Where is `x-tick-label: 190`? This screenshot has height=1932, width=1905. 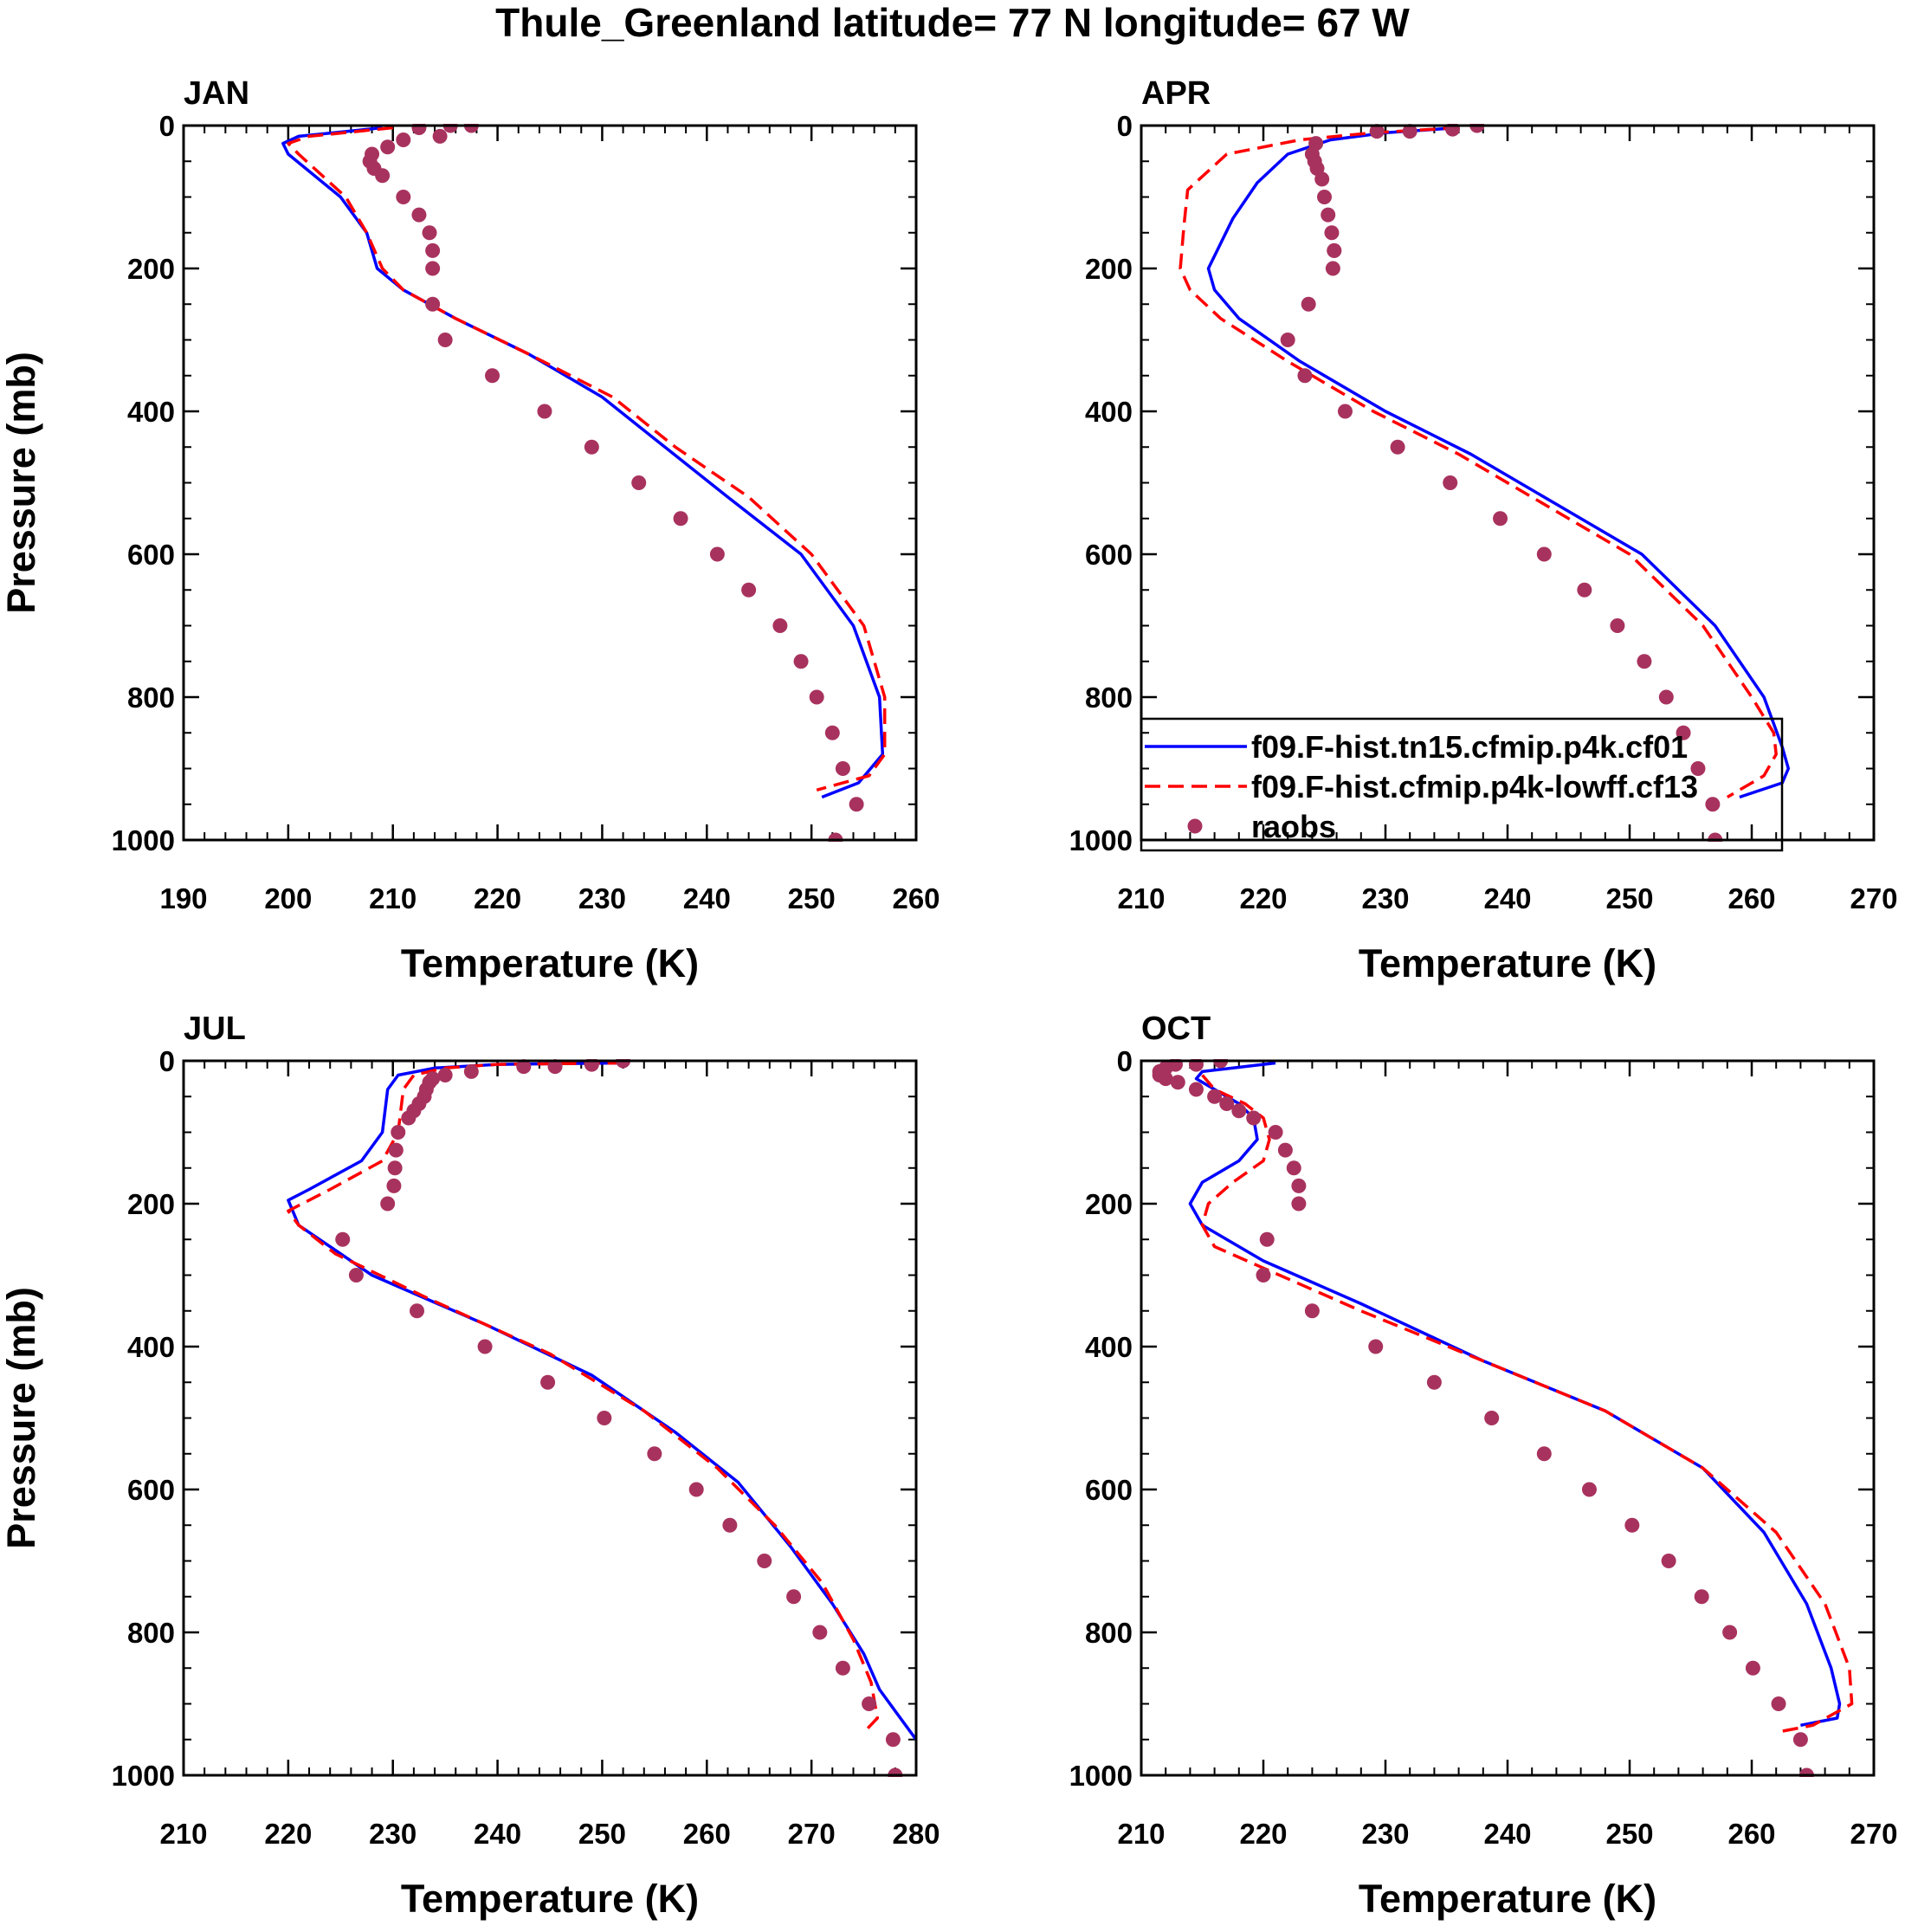 x-tick-label: 190 is located at coordinates (183, 898).